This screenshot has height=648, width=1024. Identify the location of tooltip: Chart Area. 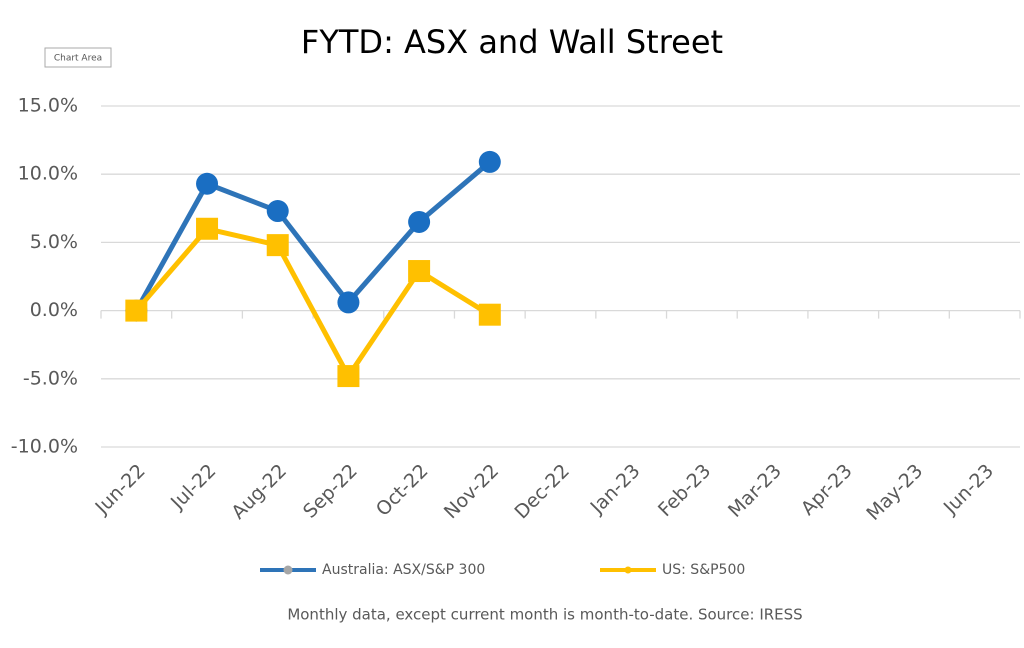
(78, 59).